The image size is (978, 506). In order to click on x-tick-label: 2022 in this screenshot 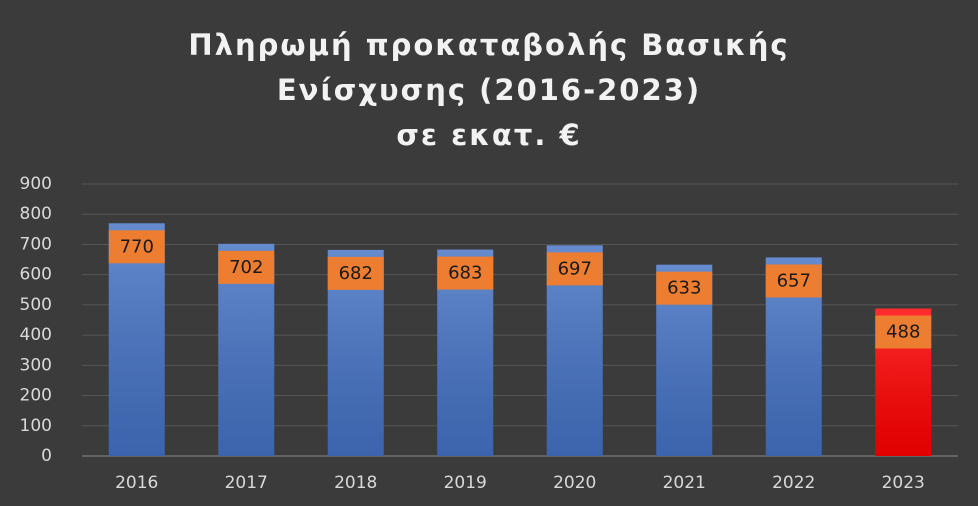, I will do `click(793, 483)`.